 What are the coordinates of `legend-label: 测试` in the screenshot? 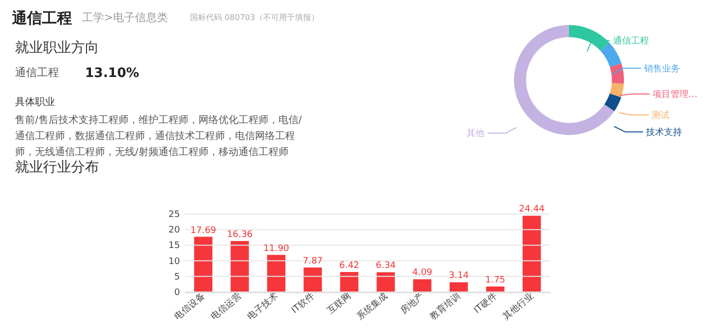 It's located at (661, 115).